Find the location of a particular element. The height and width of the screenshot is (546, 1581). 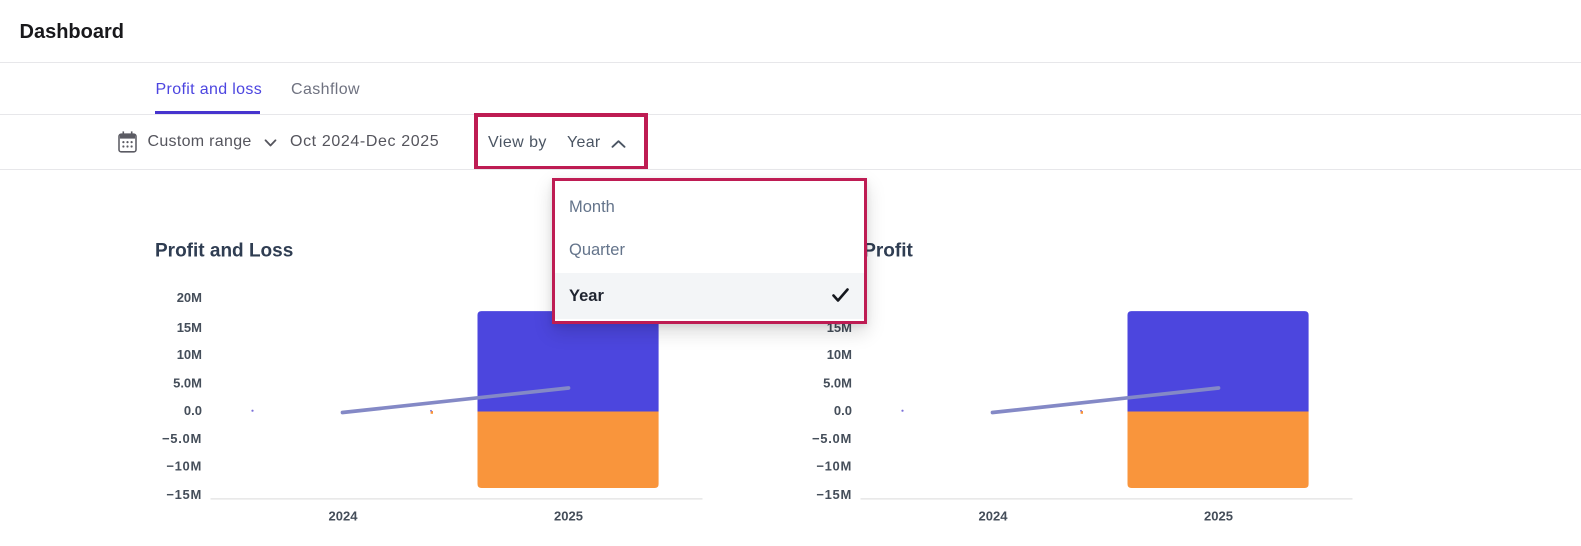

svg-text: Profit and Loss is located at coordinates (224, 251).